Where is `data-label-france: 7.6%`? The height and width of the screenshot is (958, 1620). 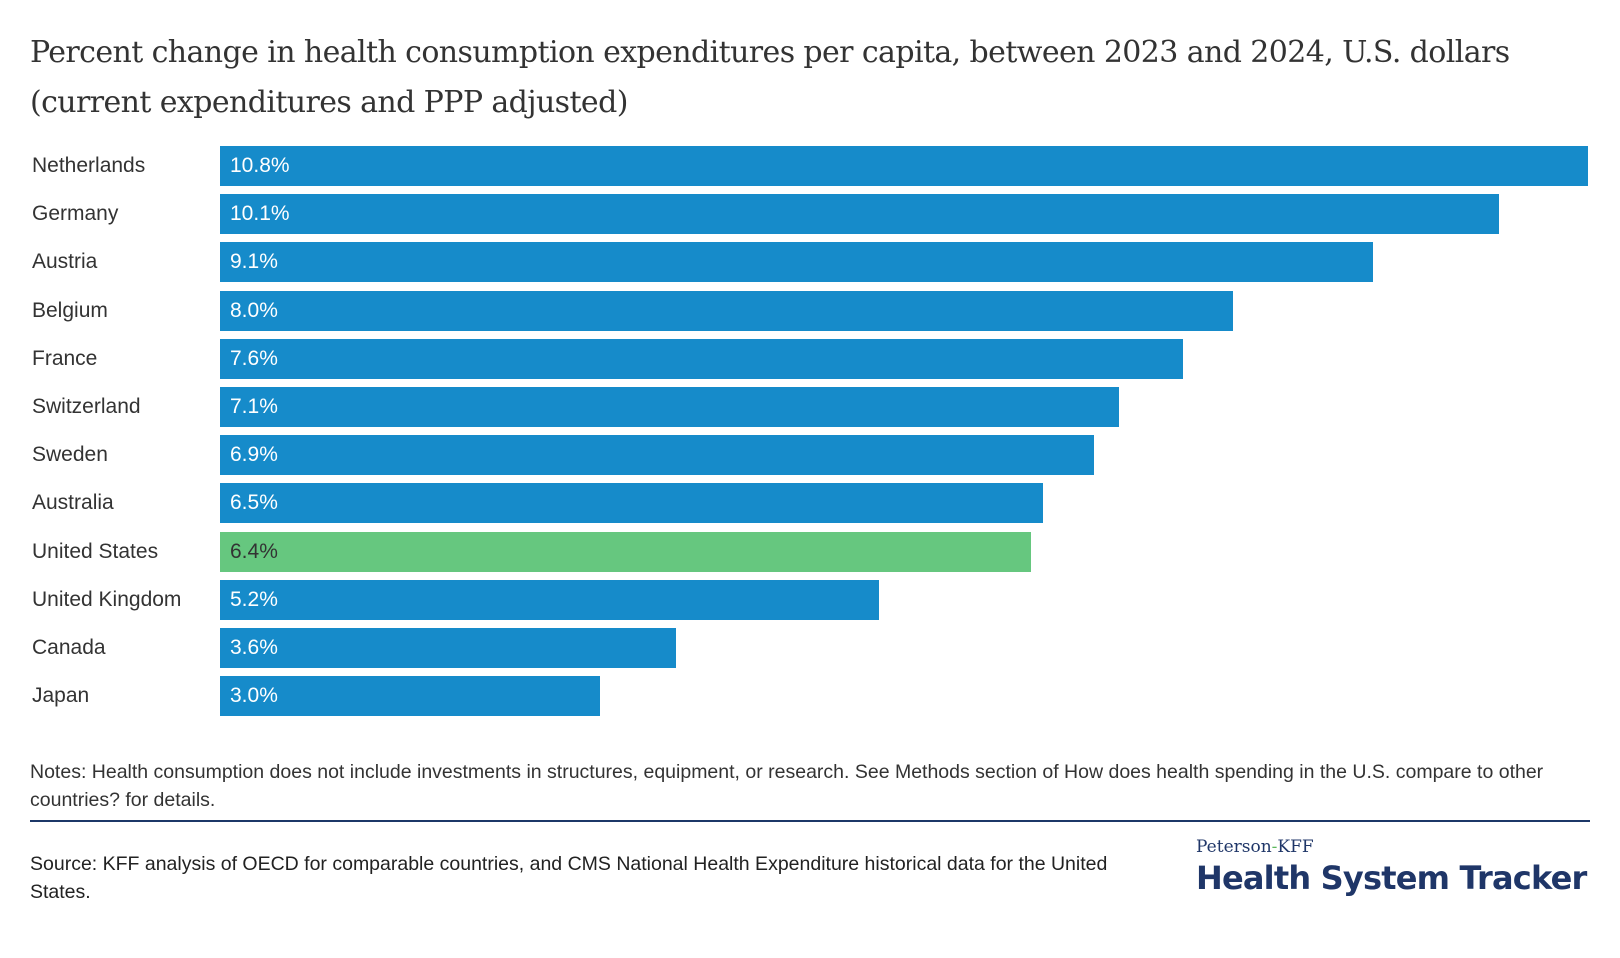 data-label-france: 7.6% is located at coordinates (254, 358).